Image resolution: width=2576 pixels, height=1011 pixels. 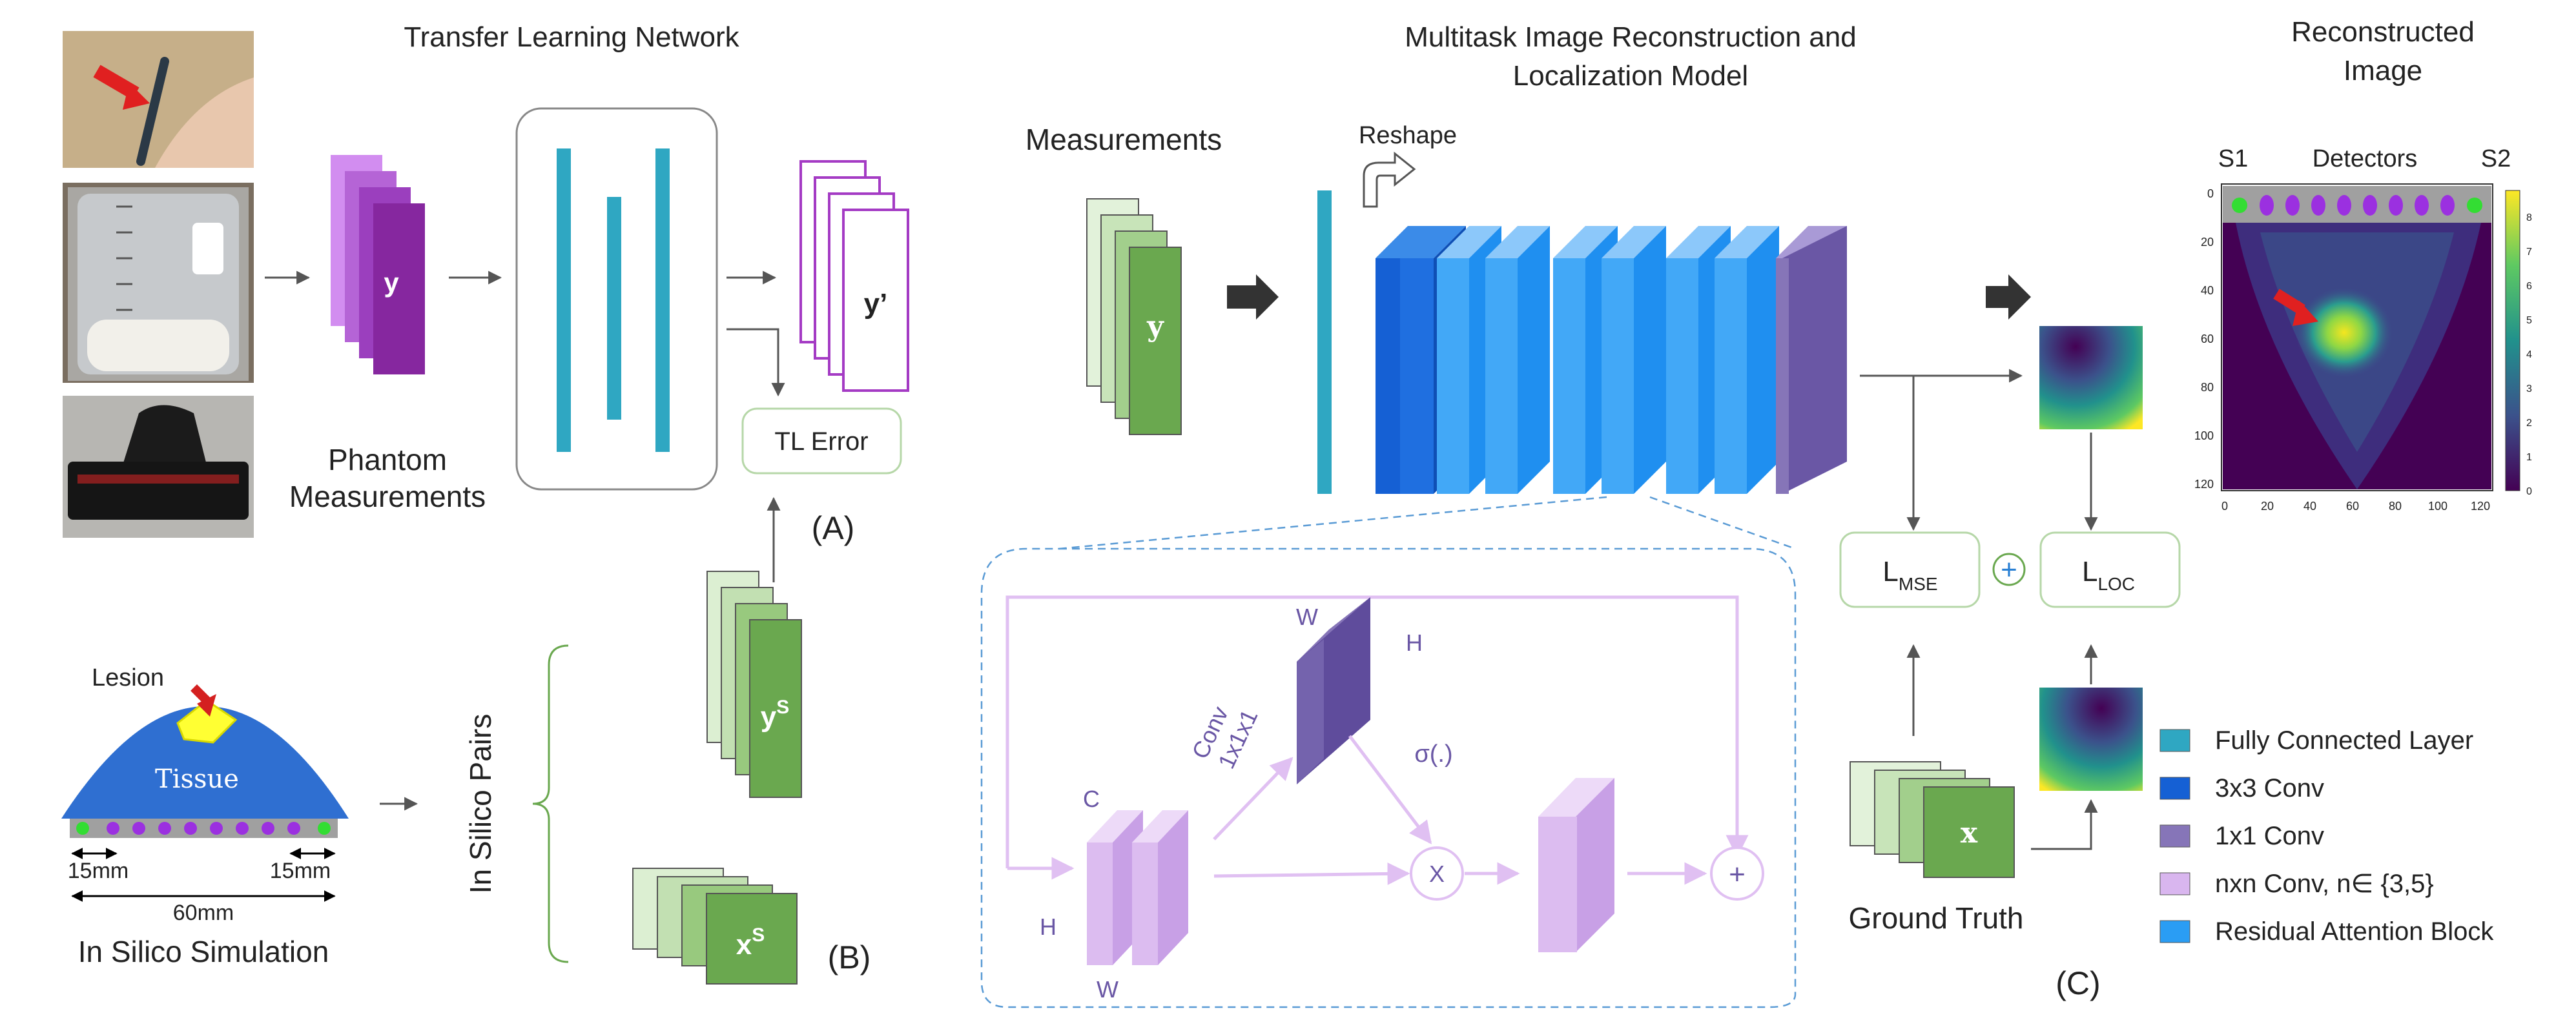 I want to click on reshape-label: Reshape, so click(x=1408, y=135).